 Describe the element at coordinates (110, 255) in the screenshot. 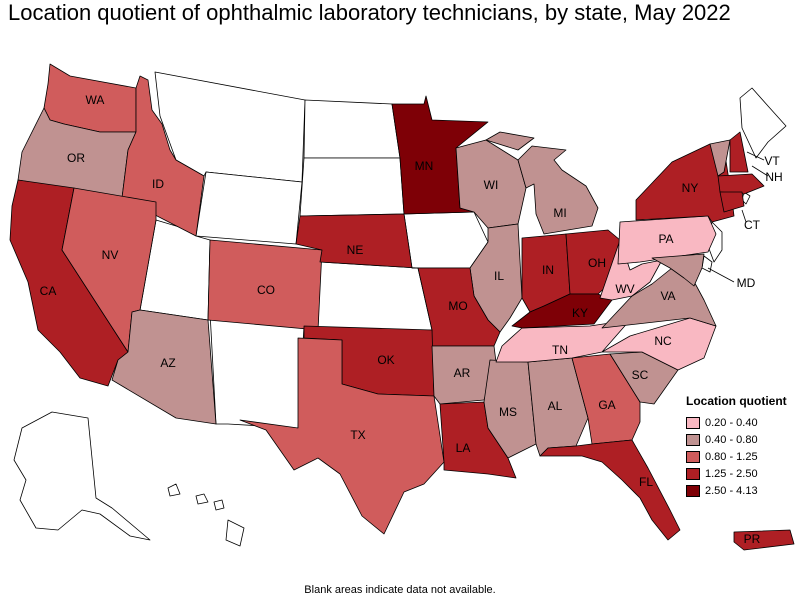

I see `state-label-NV: NV` at that location.